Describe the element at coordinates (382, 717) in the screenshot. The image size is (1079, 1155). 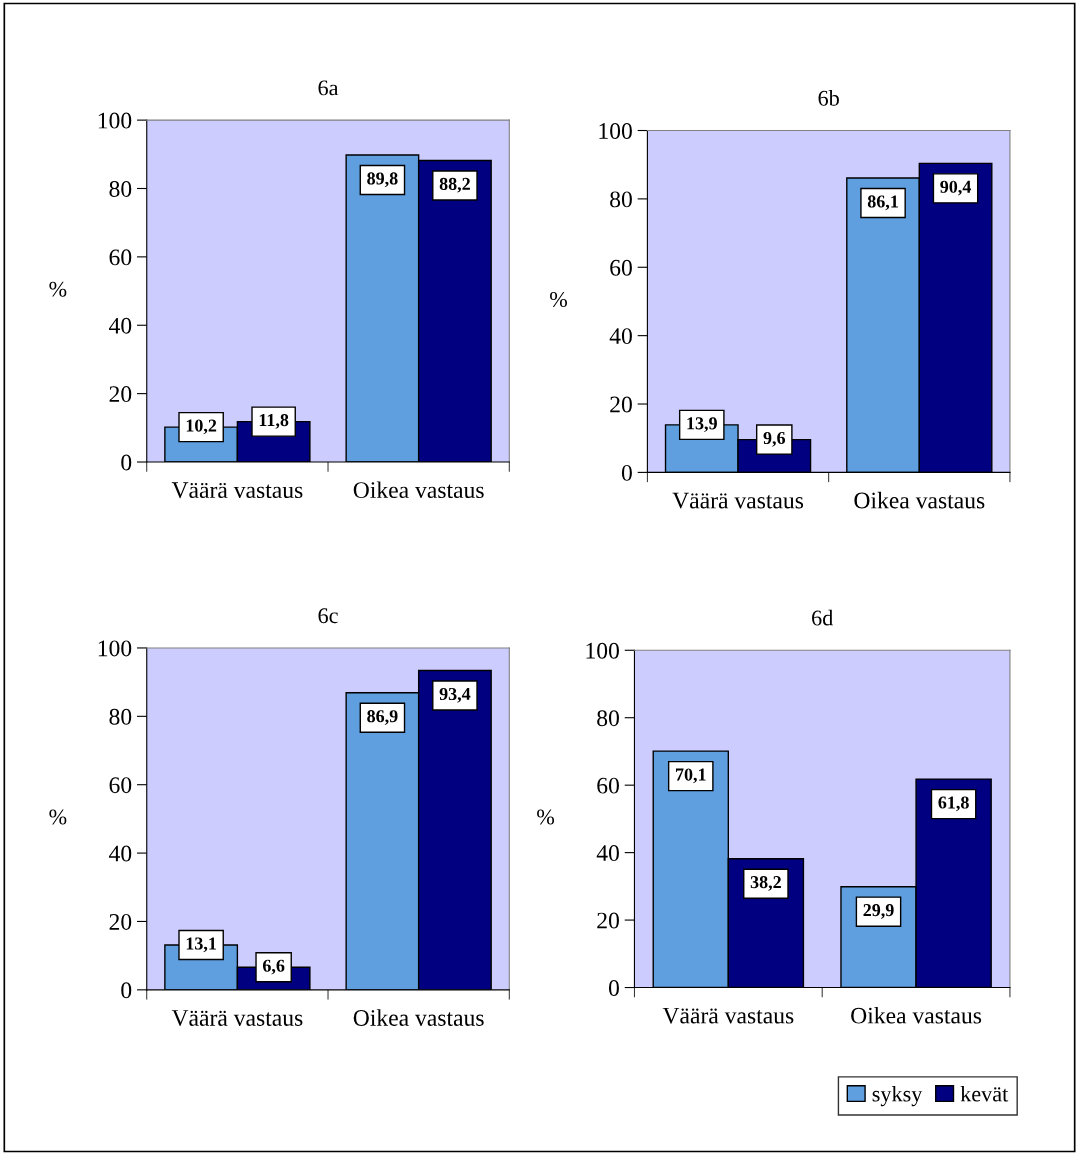
I see `data-label: 86,9` at that location.